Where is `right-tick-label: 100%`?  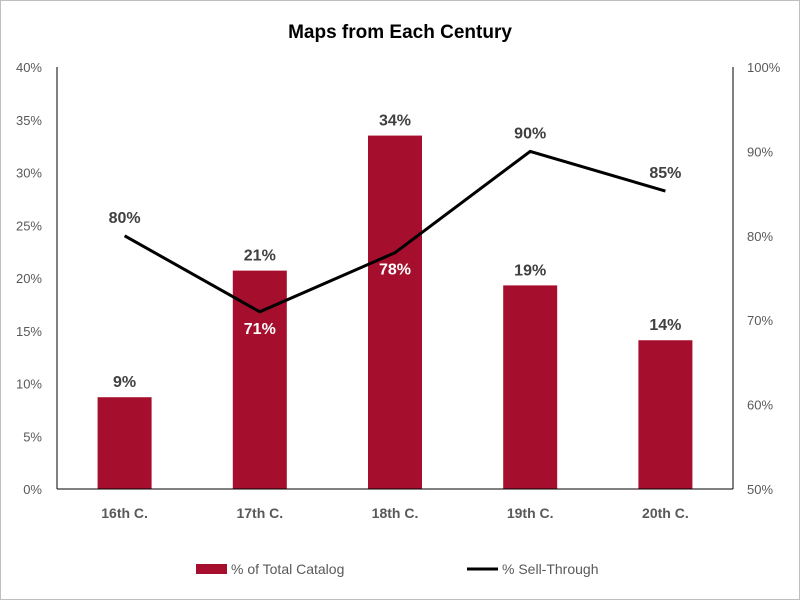 right-tick-label: 100% is located at coordinates (764, 67).